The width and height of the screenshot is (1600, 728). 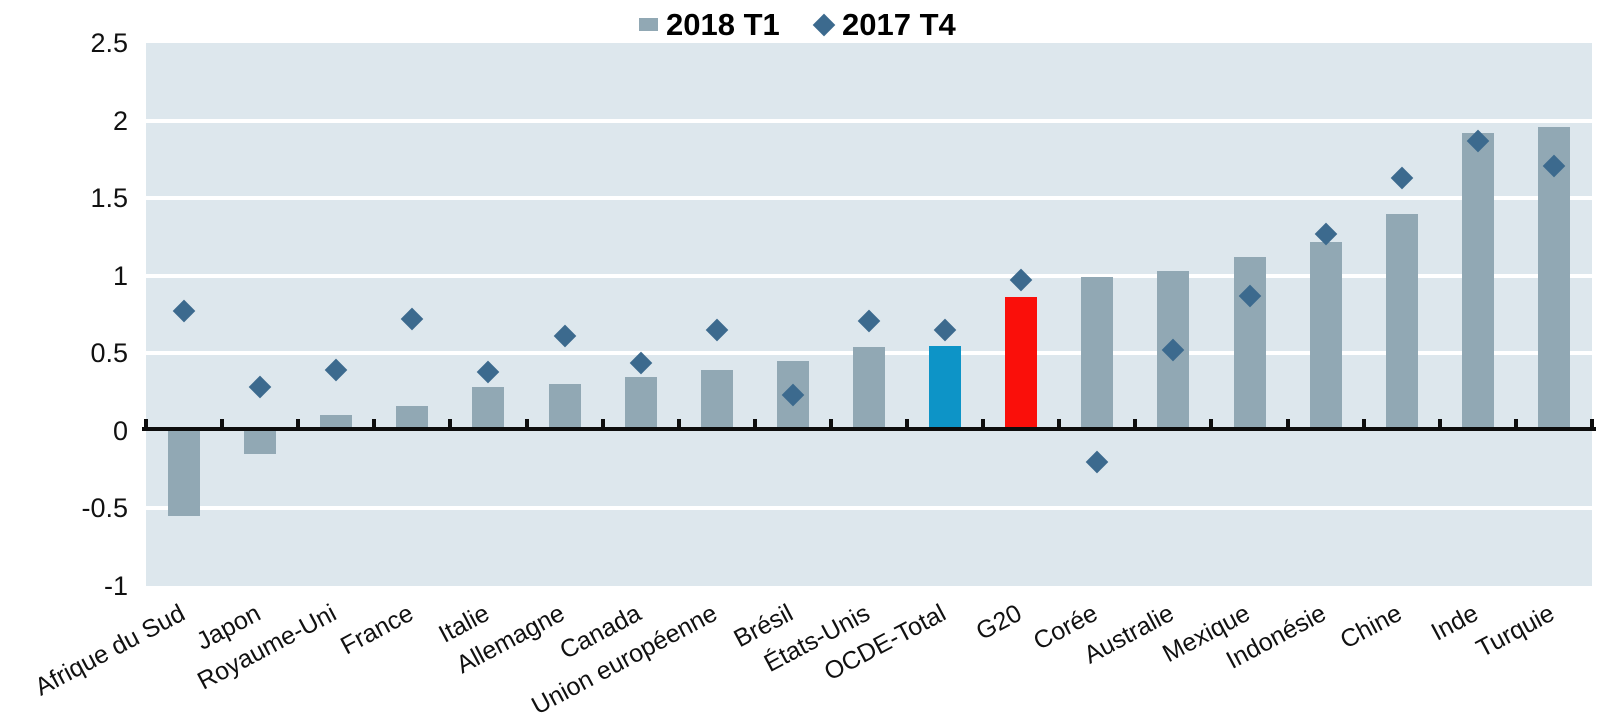 I want to click on x-axis-label-France: France, so click(x=376, y=630).